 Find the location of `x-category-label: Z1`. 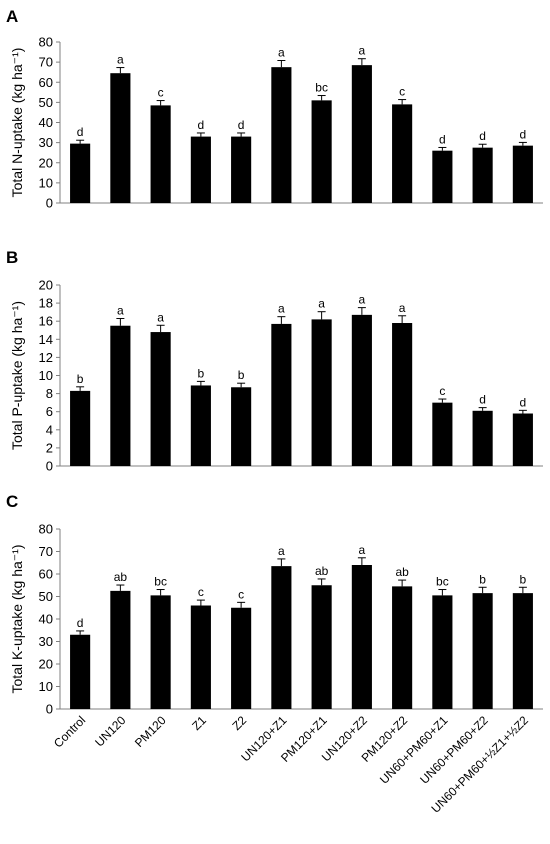

x-category-label: Z1 is located at coordinates (199, 723).